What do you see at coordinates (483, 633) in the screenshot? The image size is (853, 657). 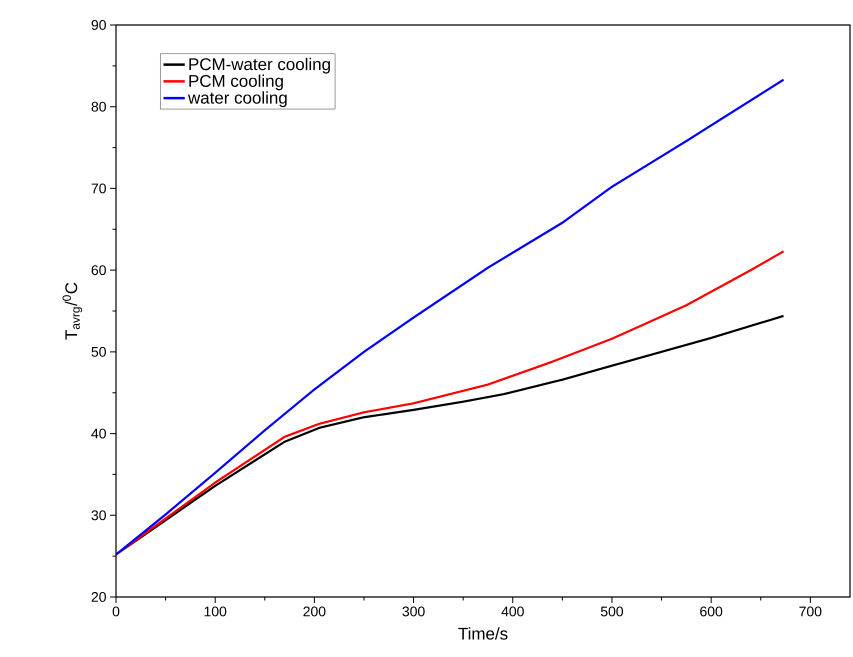 I see `x-axis-title: Time/s` at bounding box center [483, 633].